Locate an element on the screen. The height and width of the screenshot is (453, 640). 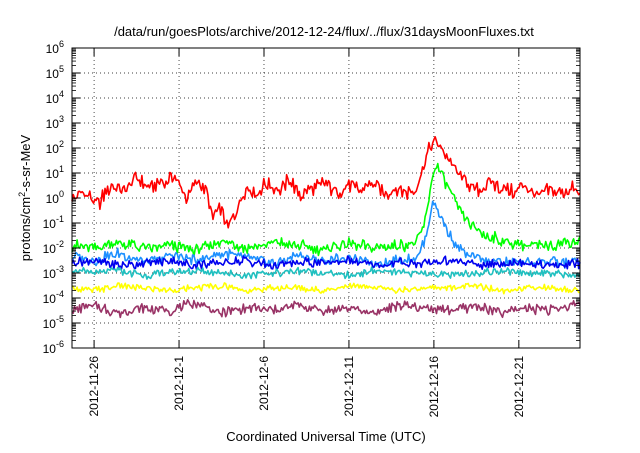
y-tick-label: 10⁶ is located at coordinates (55, 47).